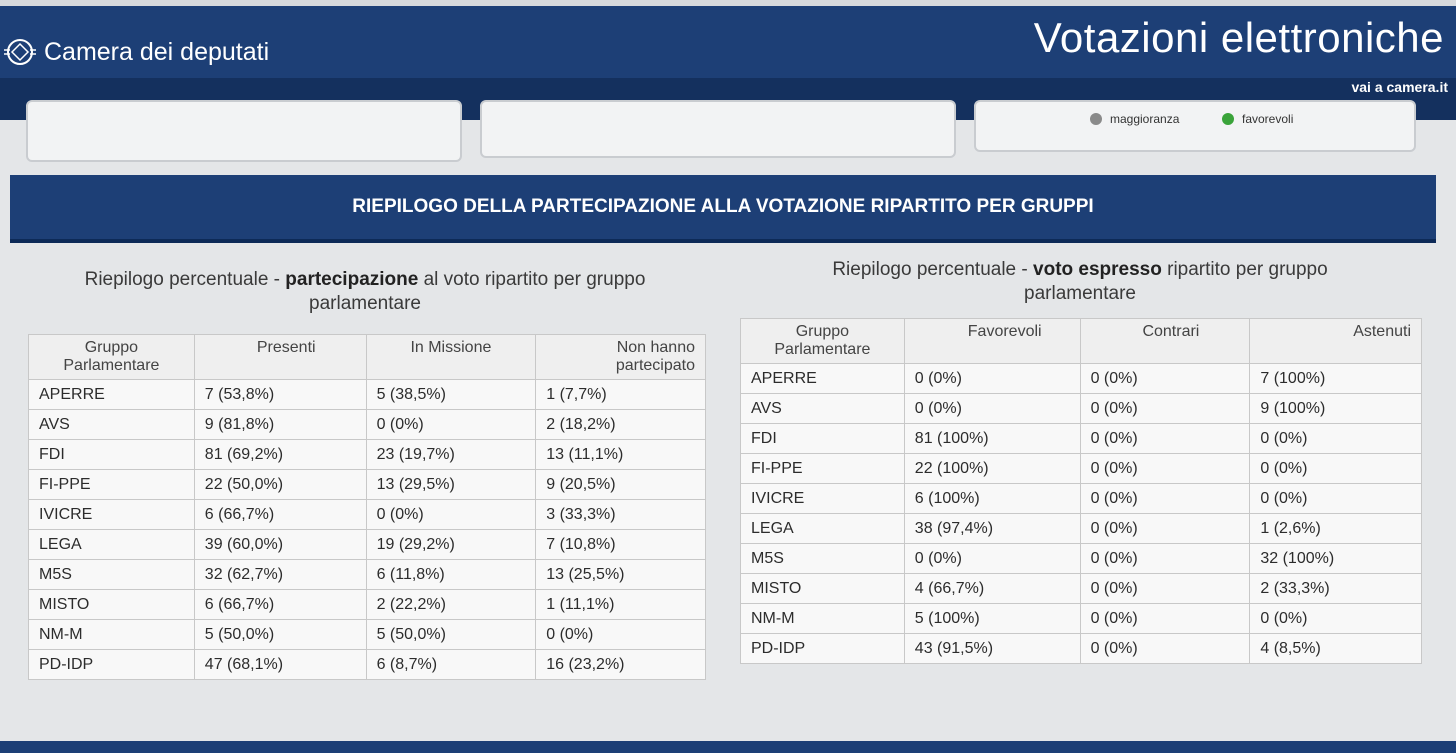  What do you see at coordinates (280, 357) in the screenshot?
I see `column-header-presenti: Presenti` at bounding box center [280, 357].